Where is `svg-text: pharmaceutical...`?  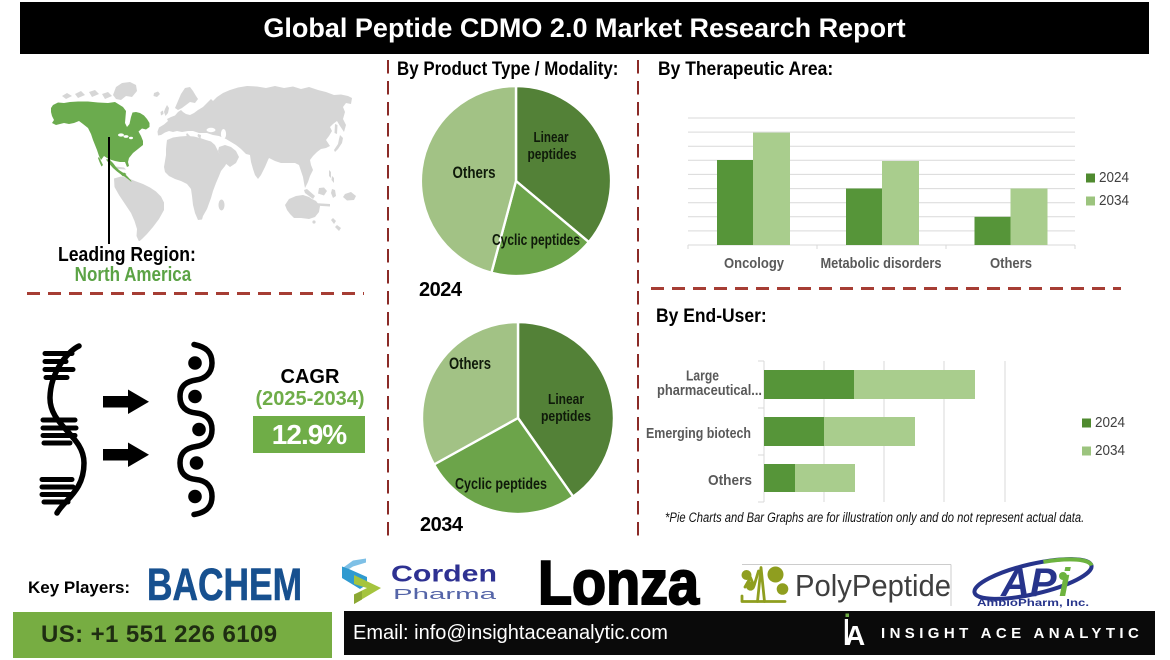 svg-text: pharmaceutical... is located at coordinates (709, 390).